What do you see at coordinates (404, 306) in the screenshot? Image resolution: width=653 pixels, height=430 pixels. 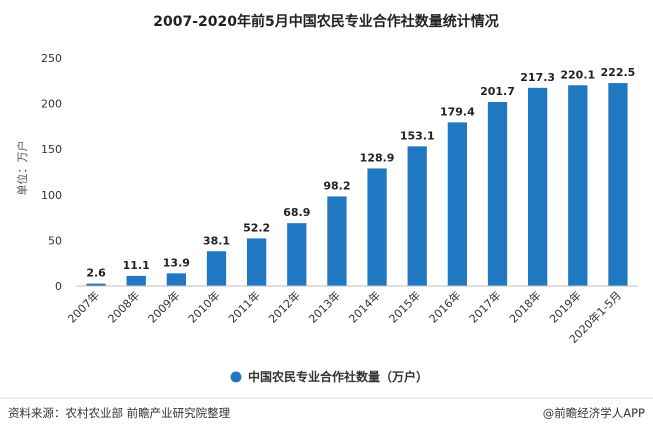 I see `x-tick-label: 2015年` at bounding box center [404, 306].